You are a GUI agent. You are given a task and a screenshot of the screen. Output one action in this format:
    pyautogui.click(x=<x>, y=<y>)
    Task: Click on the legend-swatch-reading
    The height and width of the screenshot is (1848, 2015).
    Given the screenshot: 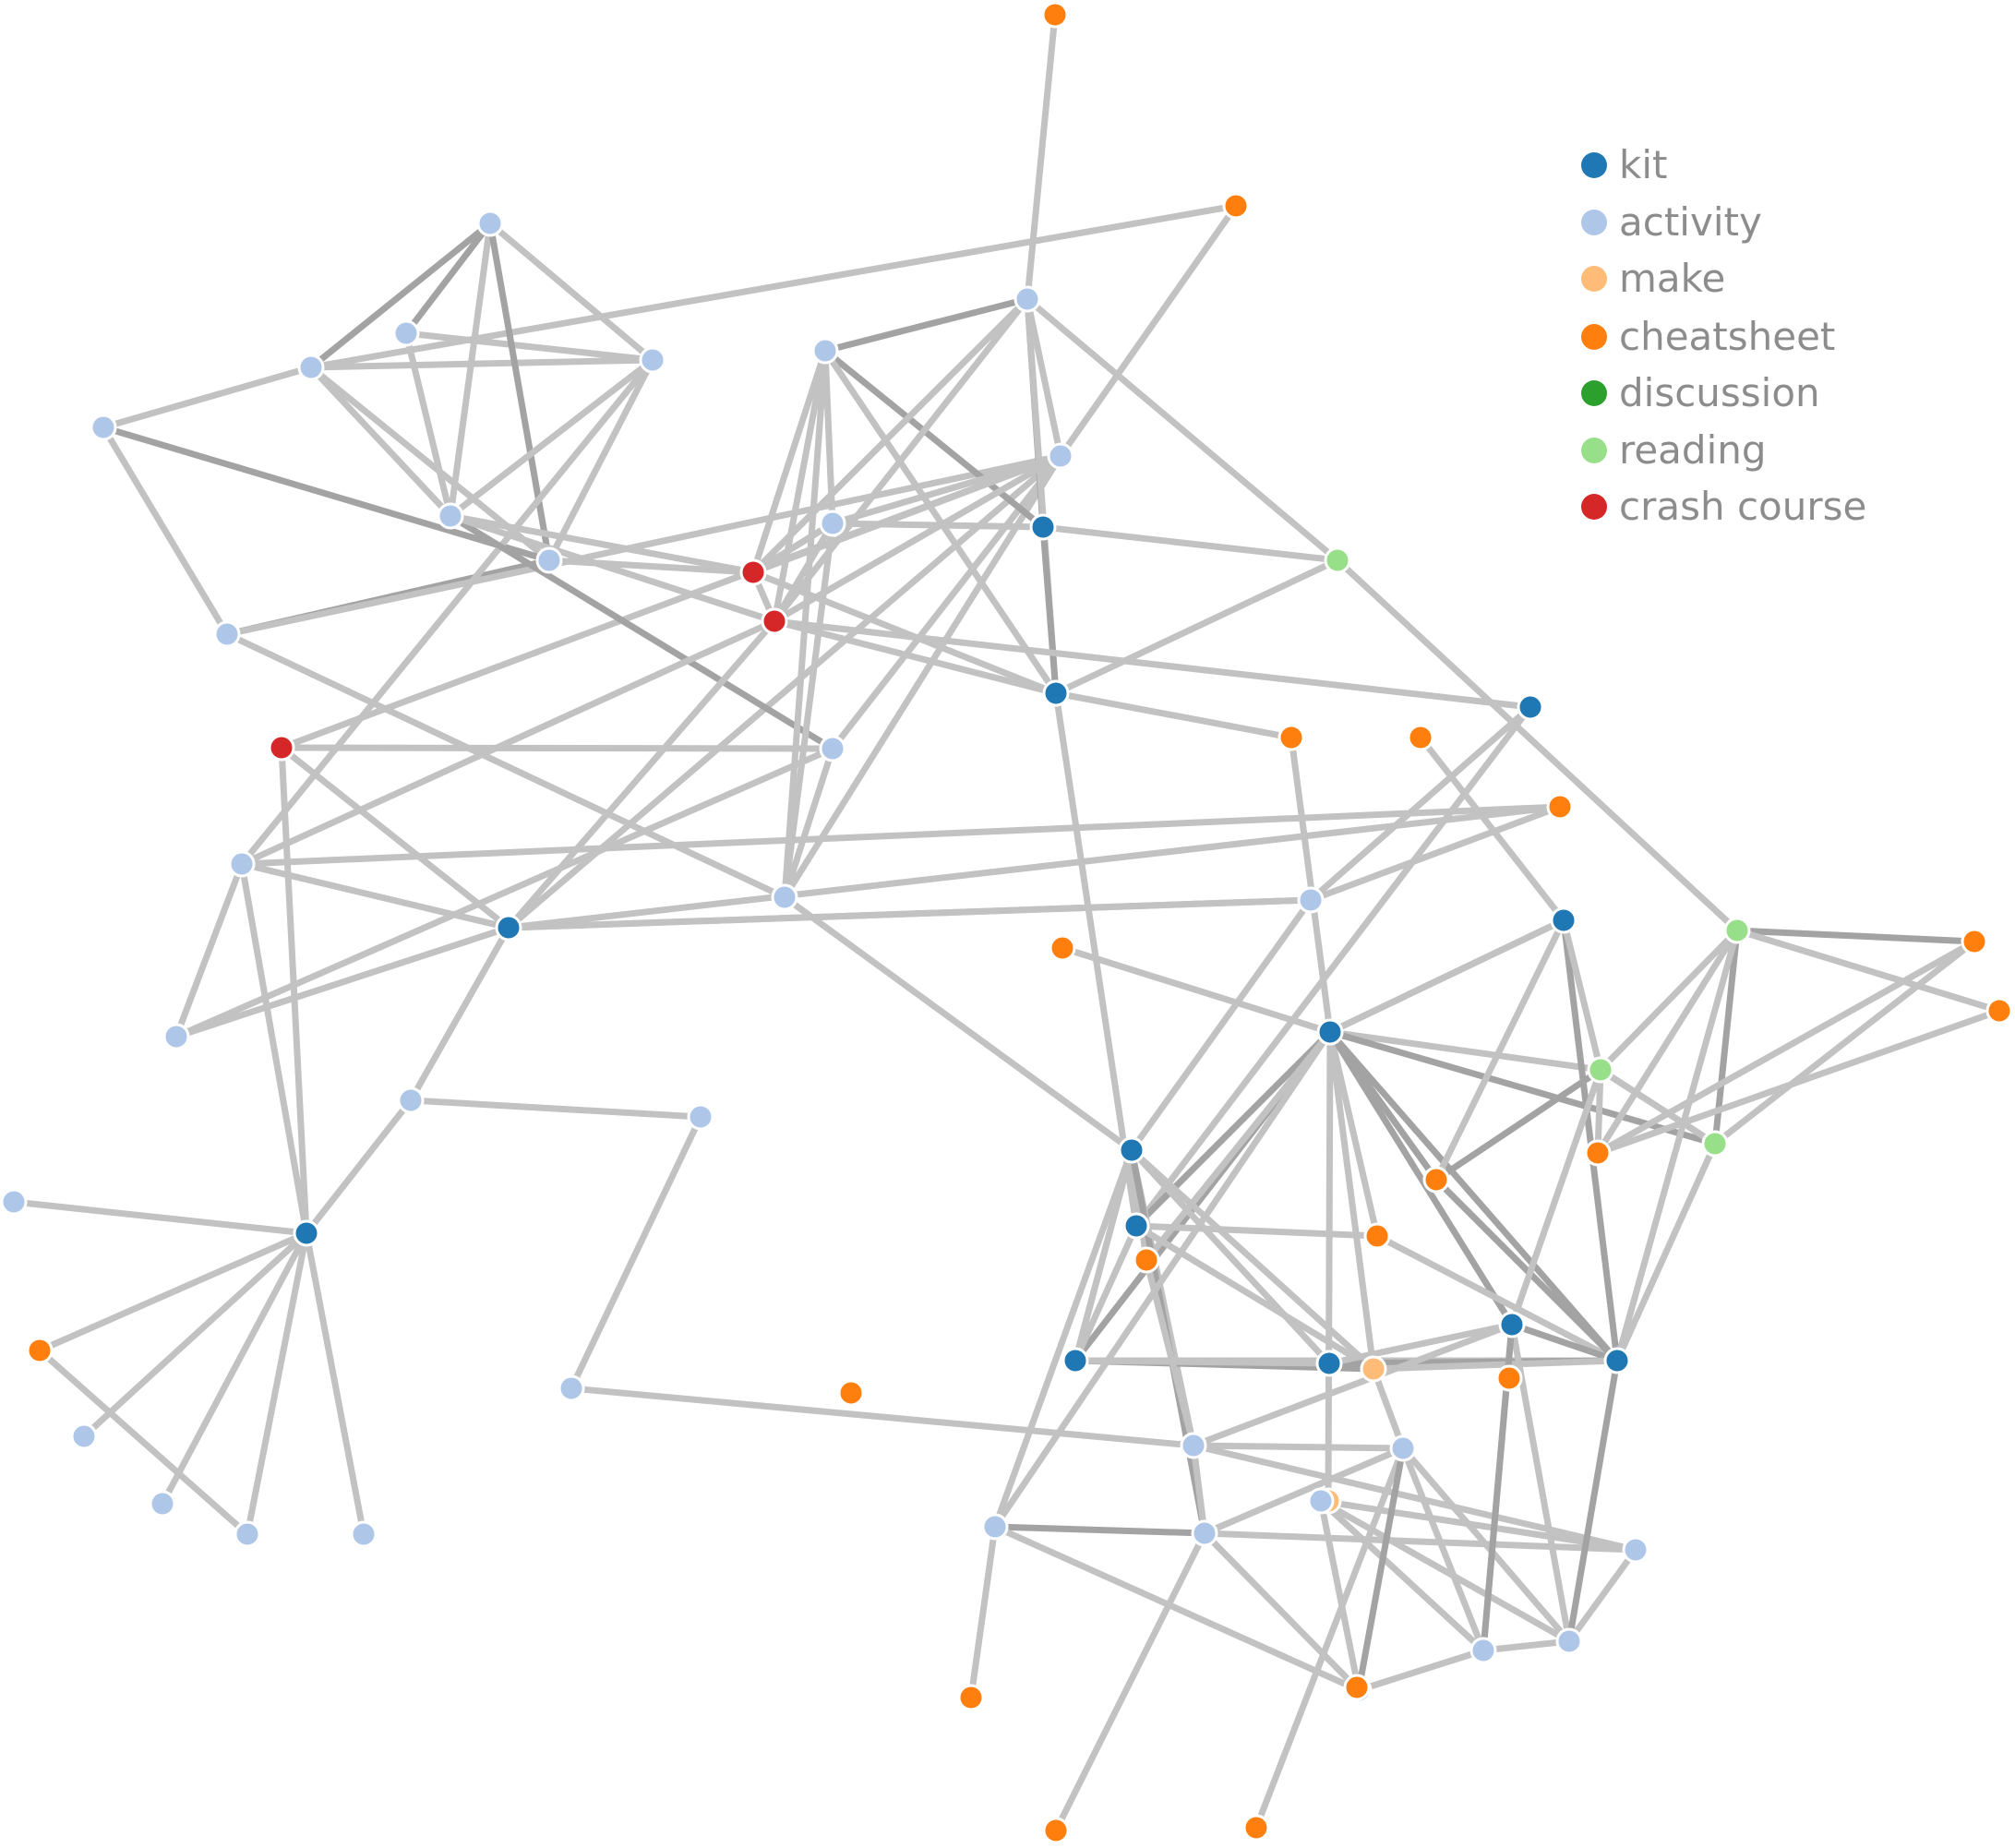 What is the action you would take?
    pyautogui.click(x=1594, y=450)
    